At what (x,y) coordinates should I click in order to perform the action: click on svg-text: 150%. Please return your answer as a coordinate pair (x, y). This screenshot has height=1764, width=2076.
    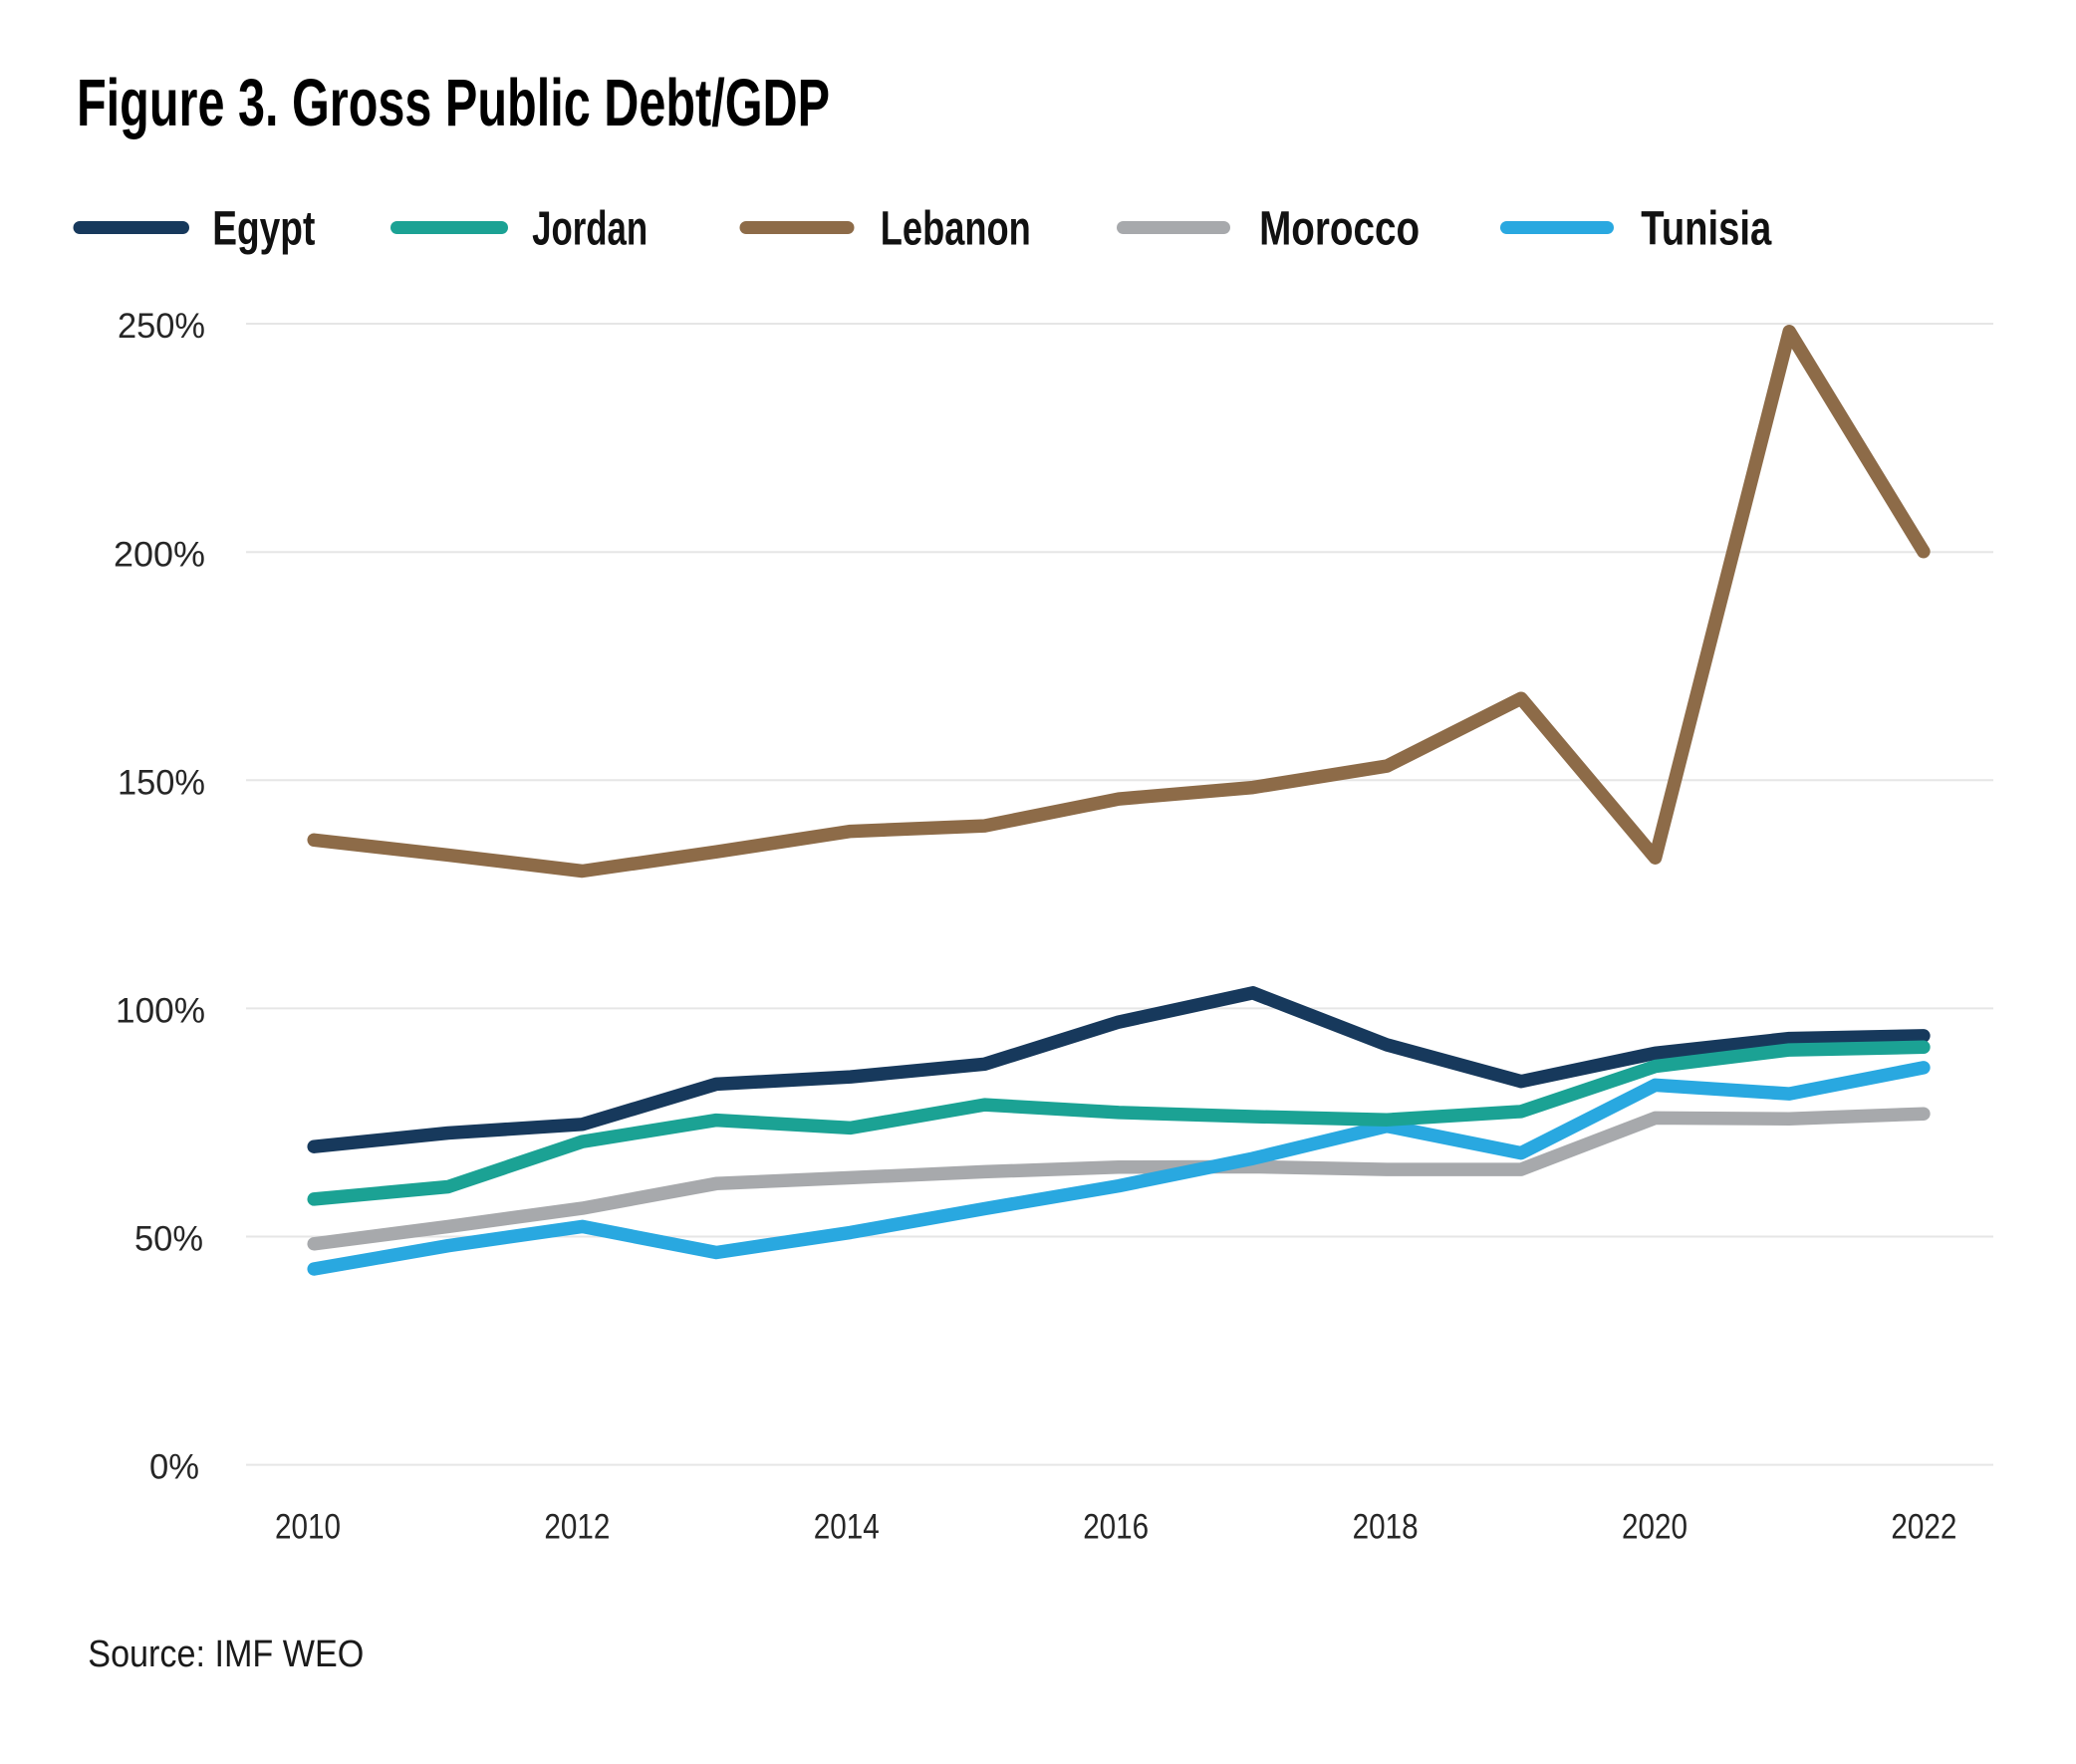
    Looking at the image, I should click on (161, 782).